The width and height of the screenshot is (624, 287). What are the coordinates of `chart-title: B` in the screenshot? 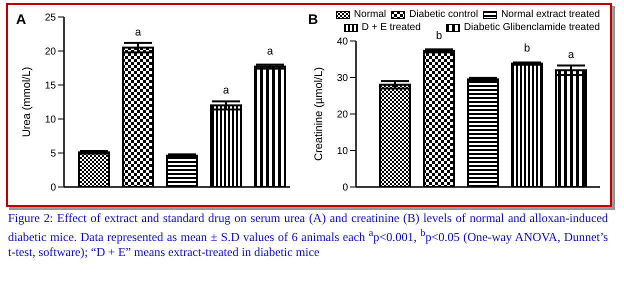 It's located at (313, 19).